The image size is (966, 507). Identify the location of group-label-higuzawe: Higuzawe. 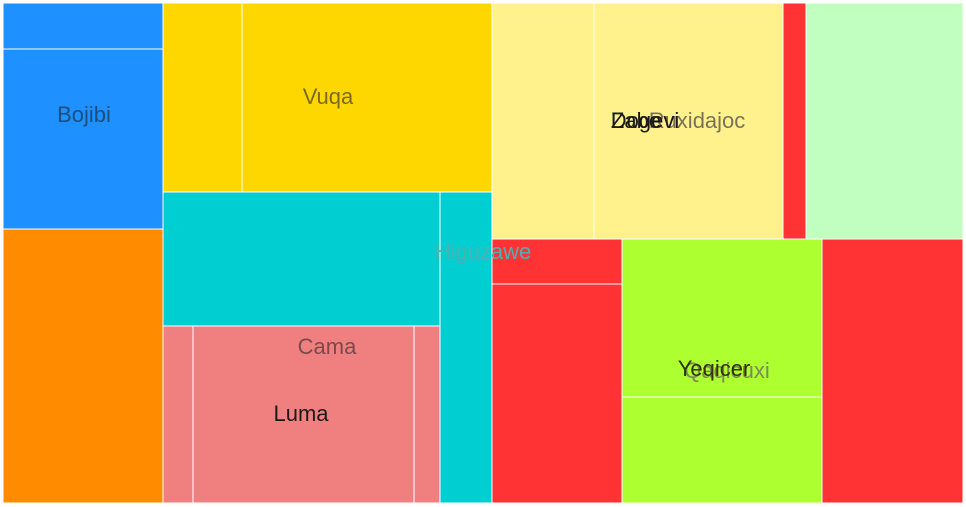
(483, 251).